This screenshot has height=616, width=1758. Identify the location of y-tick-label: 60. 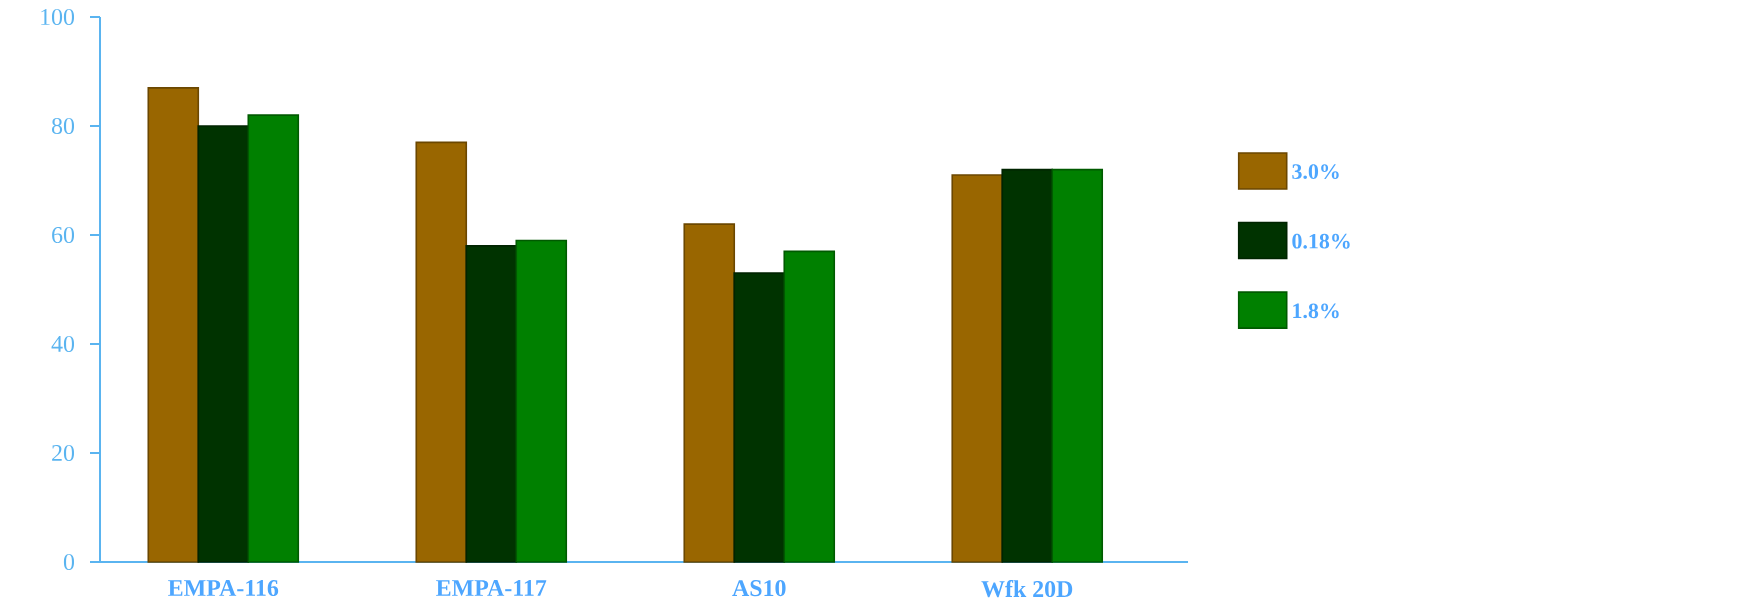
(63, 235).